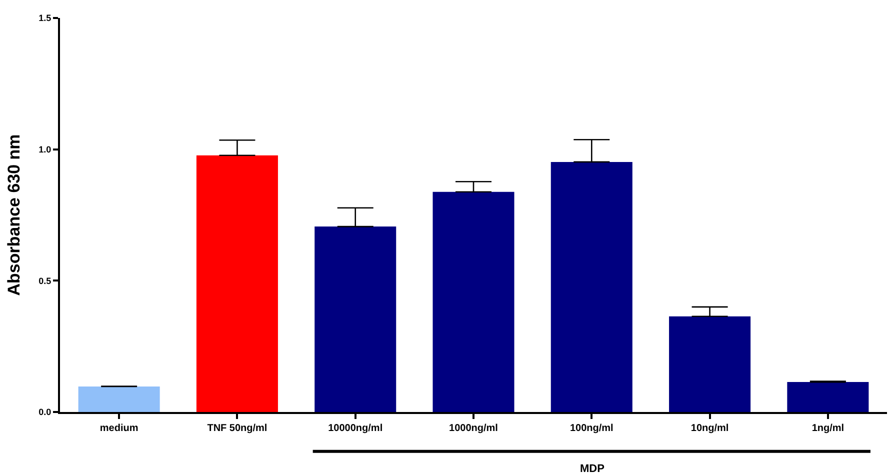 The width and height of the screenshot is (889, 475). Describe the element at coordinates (119, 428) in the screenshot. I see `x-tick-label: medium` at that location.